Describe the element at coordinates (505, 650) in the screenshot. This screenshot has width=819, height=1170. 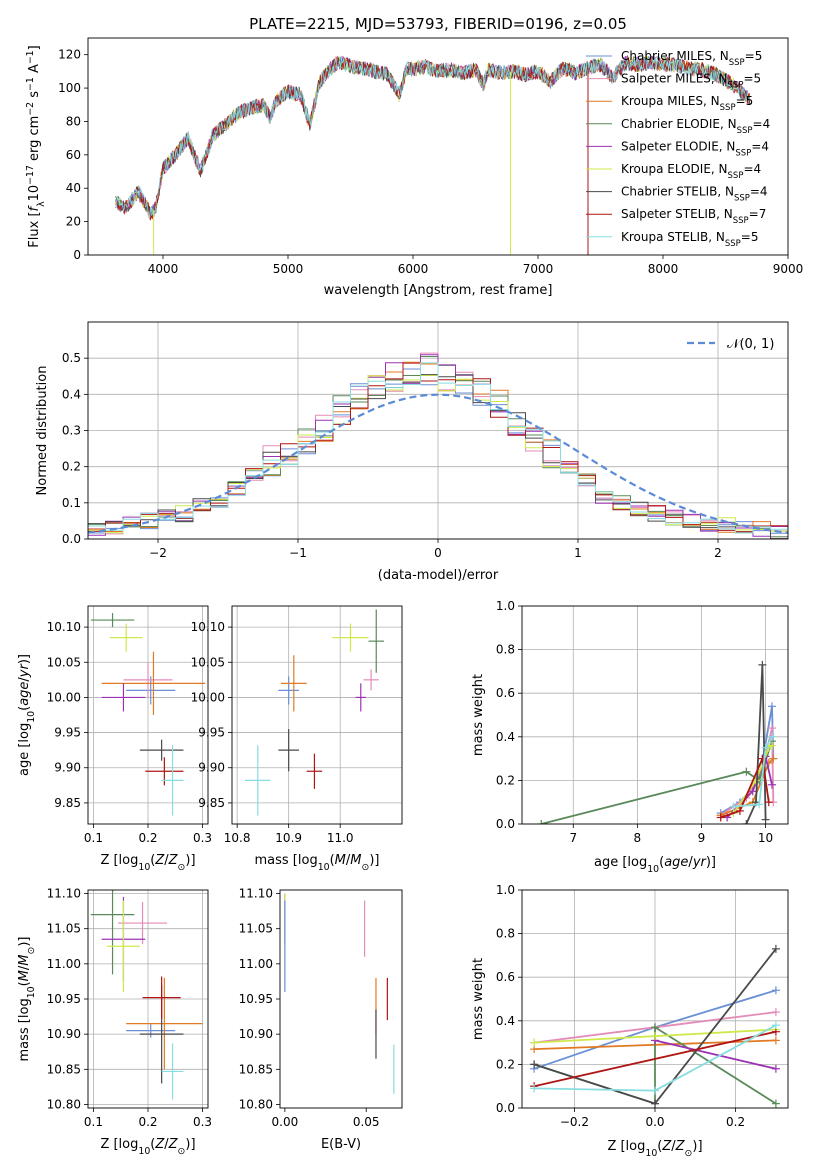
I see `y-tick-label: 0.8` at that location.